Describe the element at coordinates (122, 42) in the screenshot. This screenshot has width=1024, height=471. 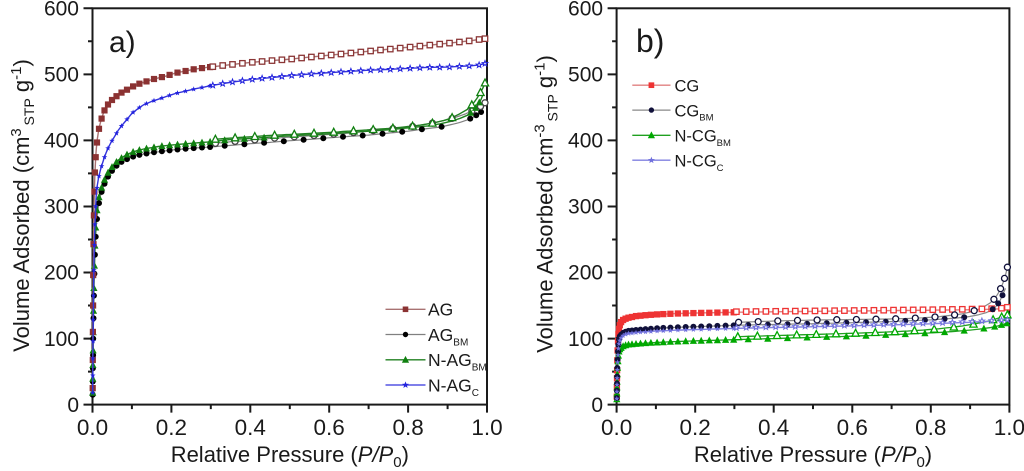
I see `svg-text: a)` at that location.